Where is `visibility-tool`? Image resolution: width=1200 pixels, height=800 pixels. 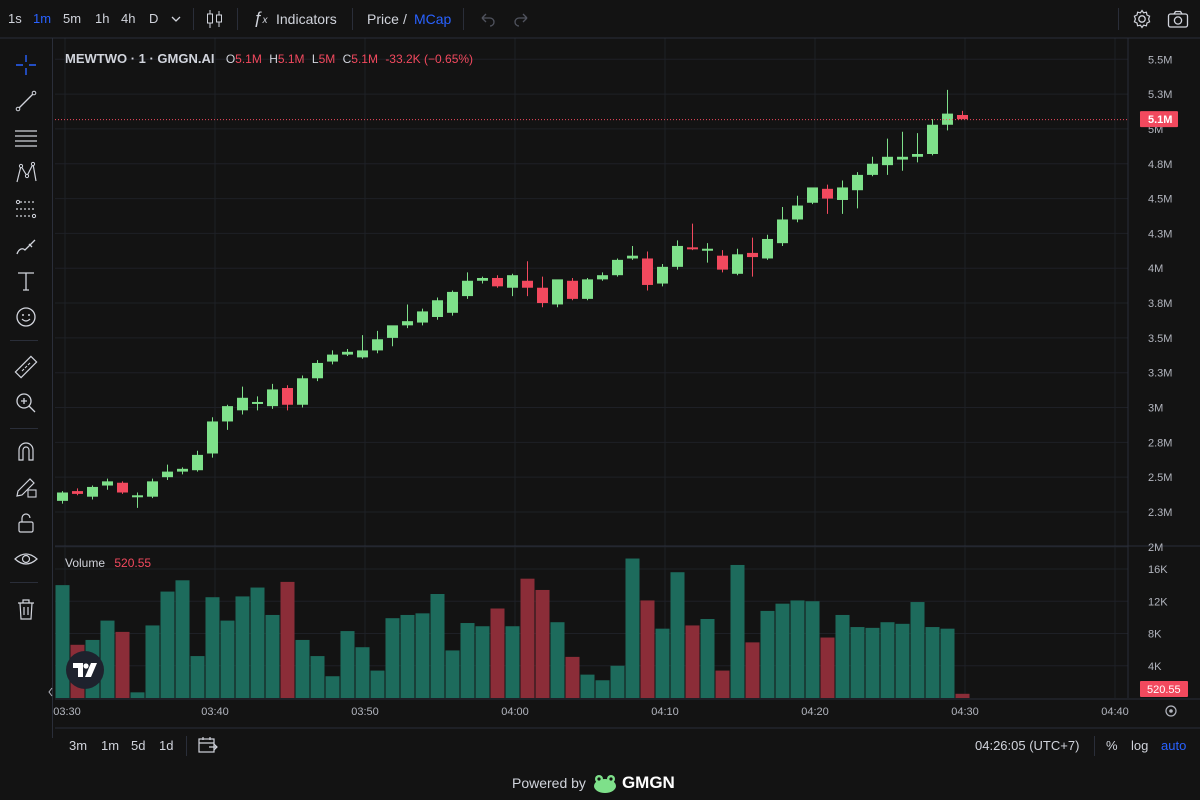
visibility-tool is located at coordinates (26, 559).